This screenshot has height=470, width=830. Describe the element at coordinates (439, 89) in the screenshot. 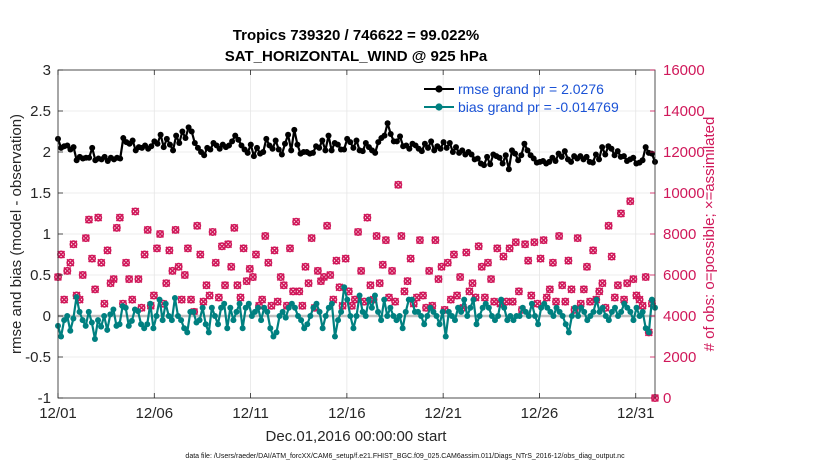

I see `legend-rmse-marker` at that location.